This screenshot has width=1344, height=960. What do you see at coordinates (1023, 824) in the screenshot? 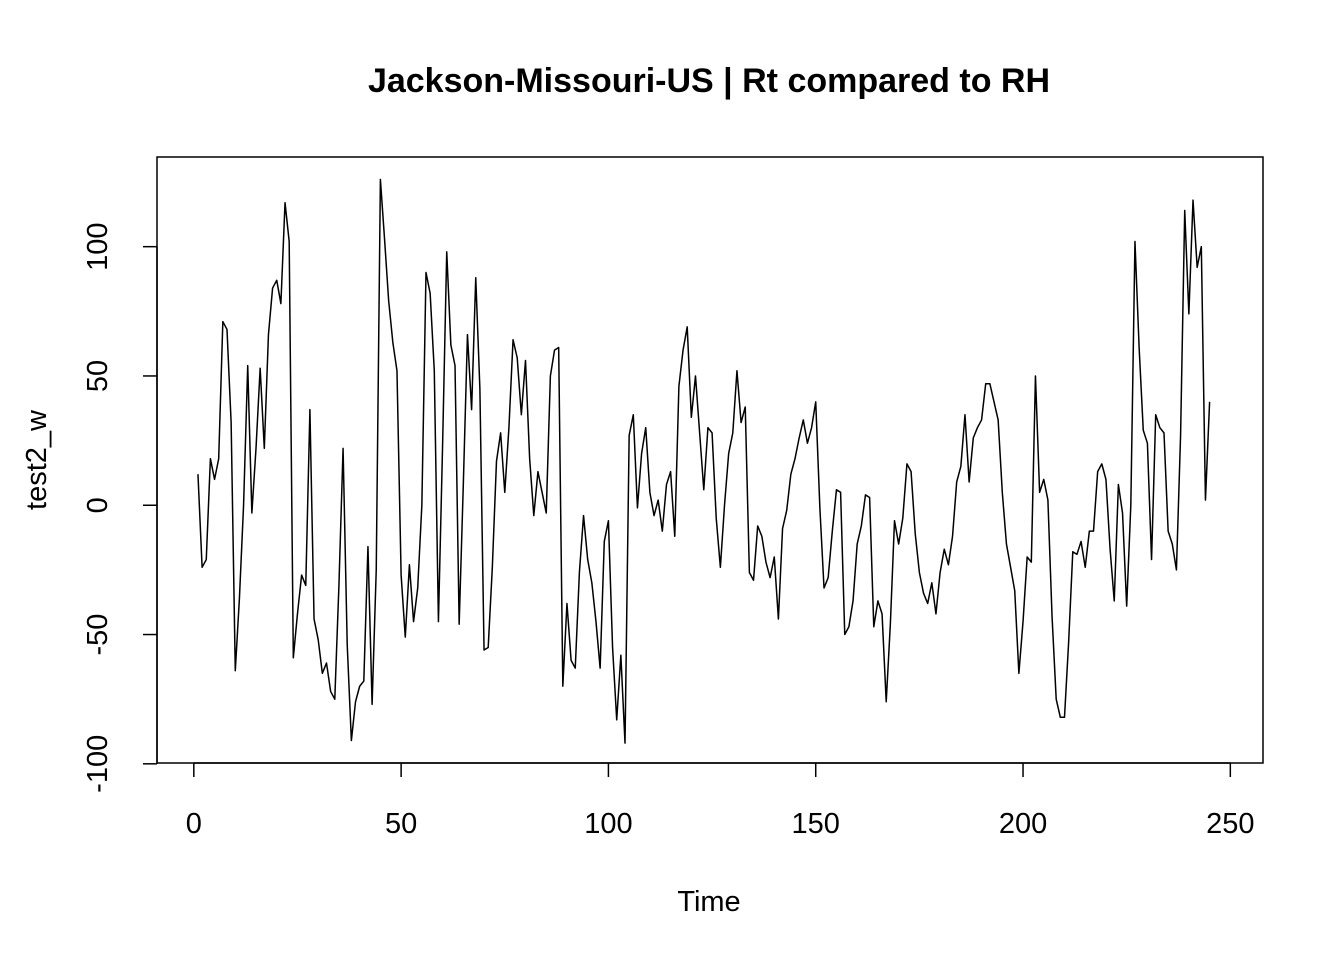
I see `x-tick-label: 200` at bounding box center [1023, 824].